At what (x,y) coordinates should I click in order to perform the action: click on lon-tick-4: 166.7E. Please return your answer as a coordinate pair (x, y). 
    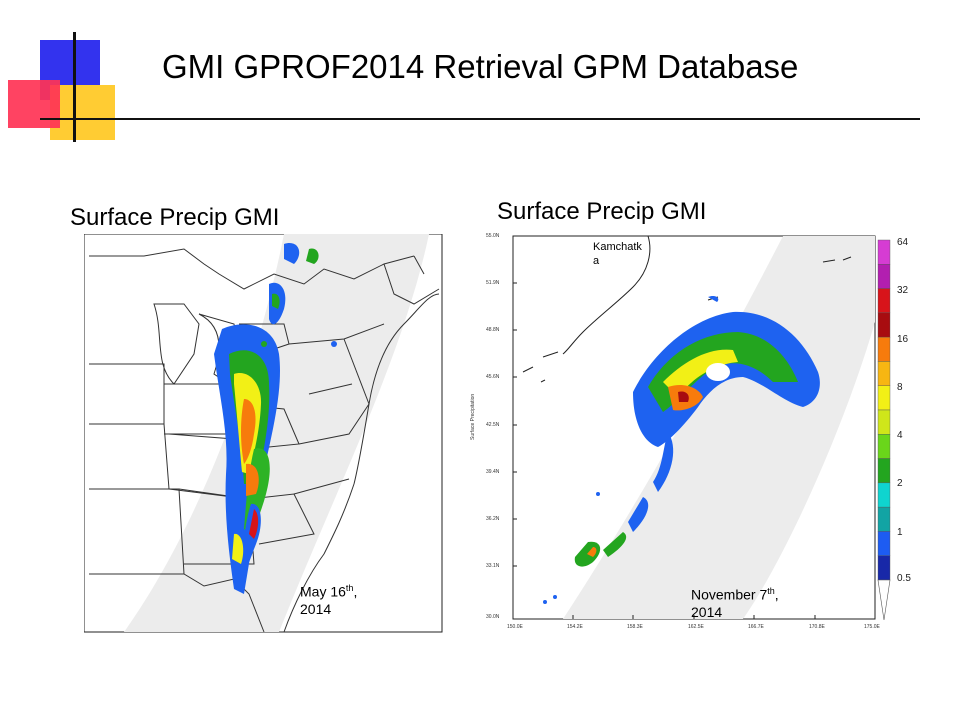
    Looking at the image, I should click on (756, 627).